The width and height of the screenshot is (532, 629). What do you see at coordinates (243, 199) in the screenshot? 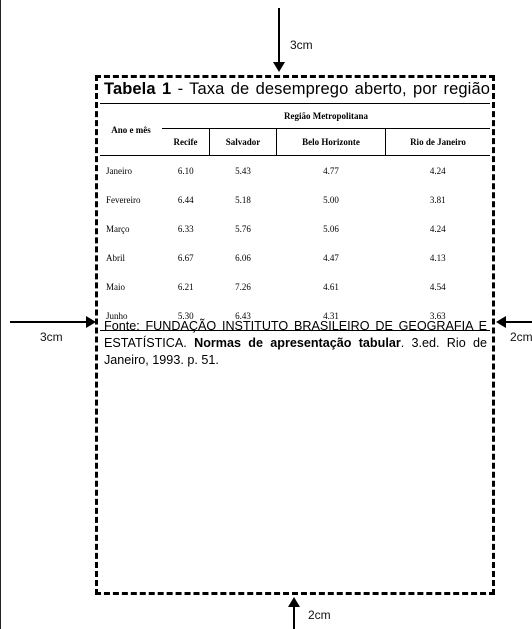
I see `value-cell: 5.18` at bounding box center [243, 199].